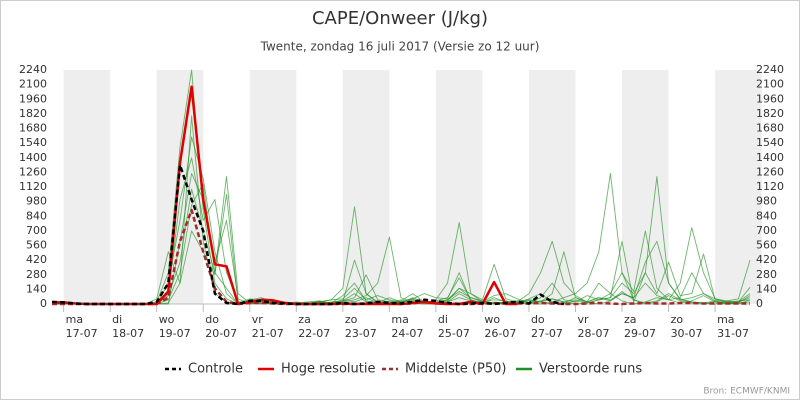  Describe the element at coordinates (770, 186) in the screenshot. I see `y2-tick-label: 1120` at that location.